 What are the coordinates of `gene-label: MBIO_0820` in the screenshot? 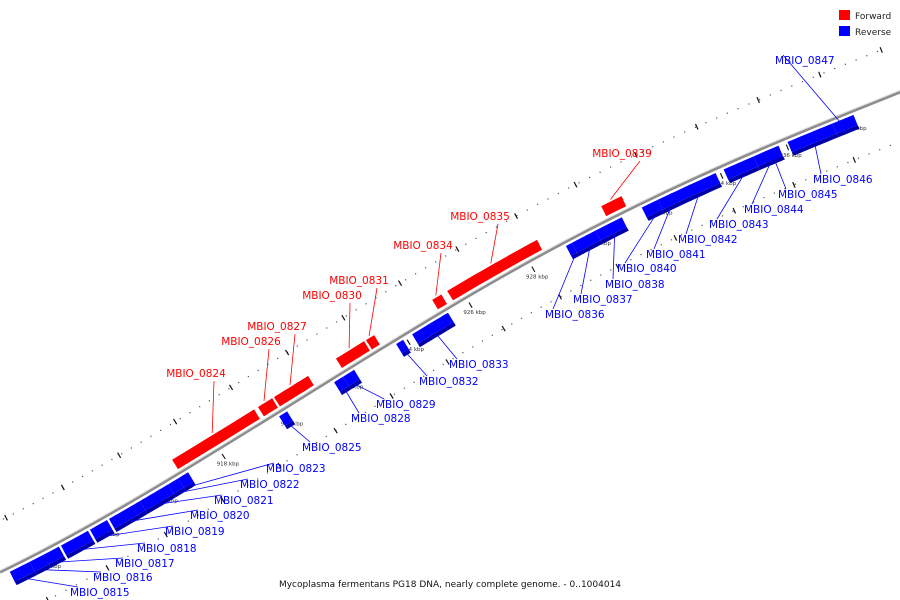 It's located at (220, 516).